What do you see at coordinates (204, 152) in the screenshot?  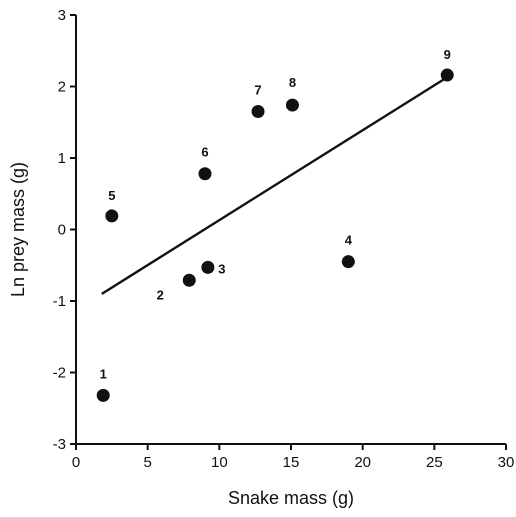 I see `point-label-6: 6` at bounding box center [204, 152].